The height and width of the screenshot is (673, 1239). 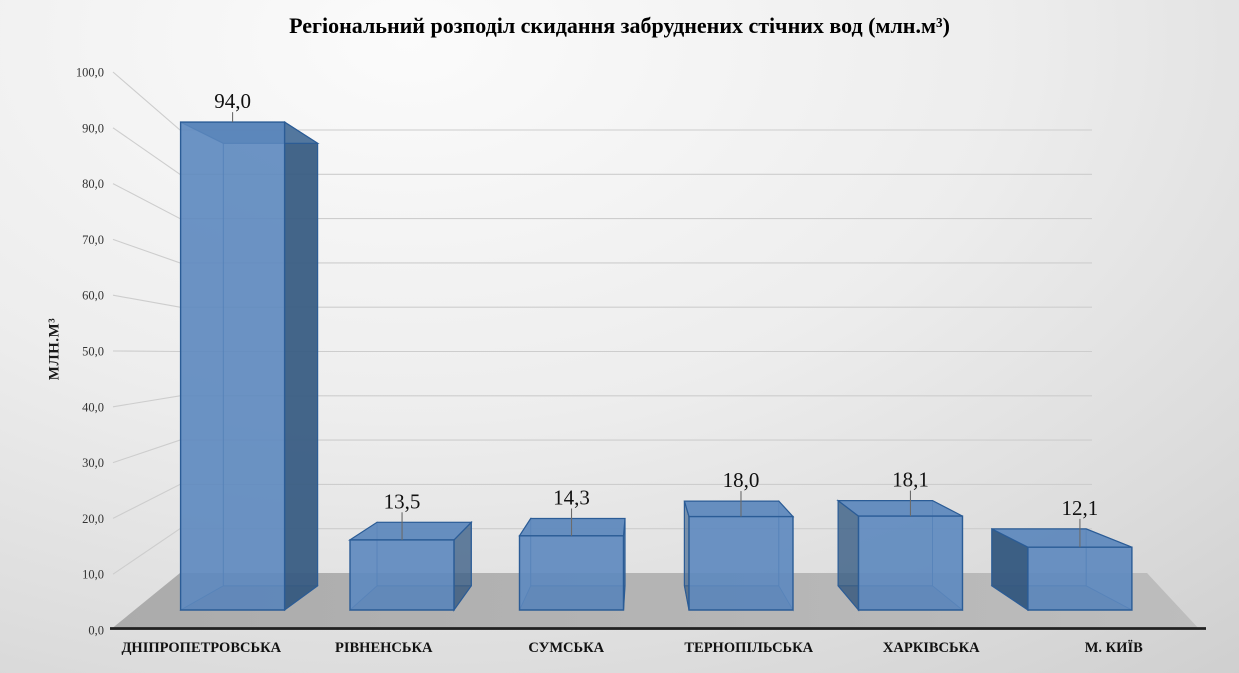 I want to click on bar-6: 12,1 М. КИЇВ, so click(x=1066, y=576).